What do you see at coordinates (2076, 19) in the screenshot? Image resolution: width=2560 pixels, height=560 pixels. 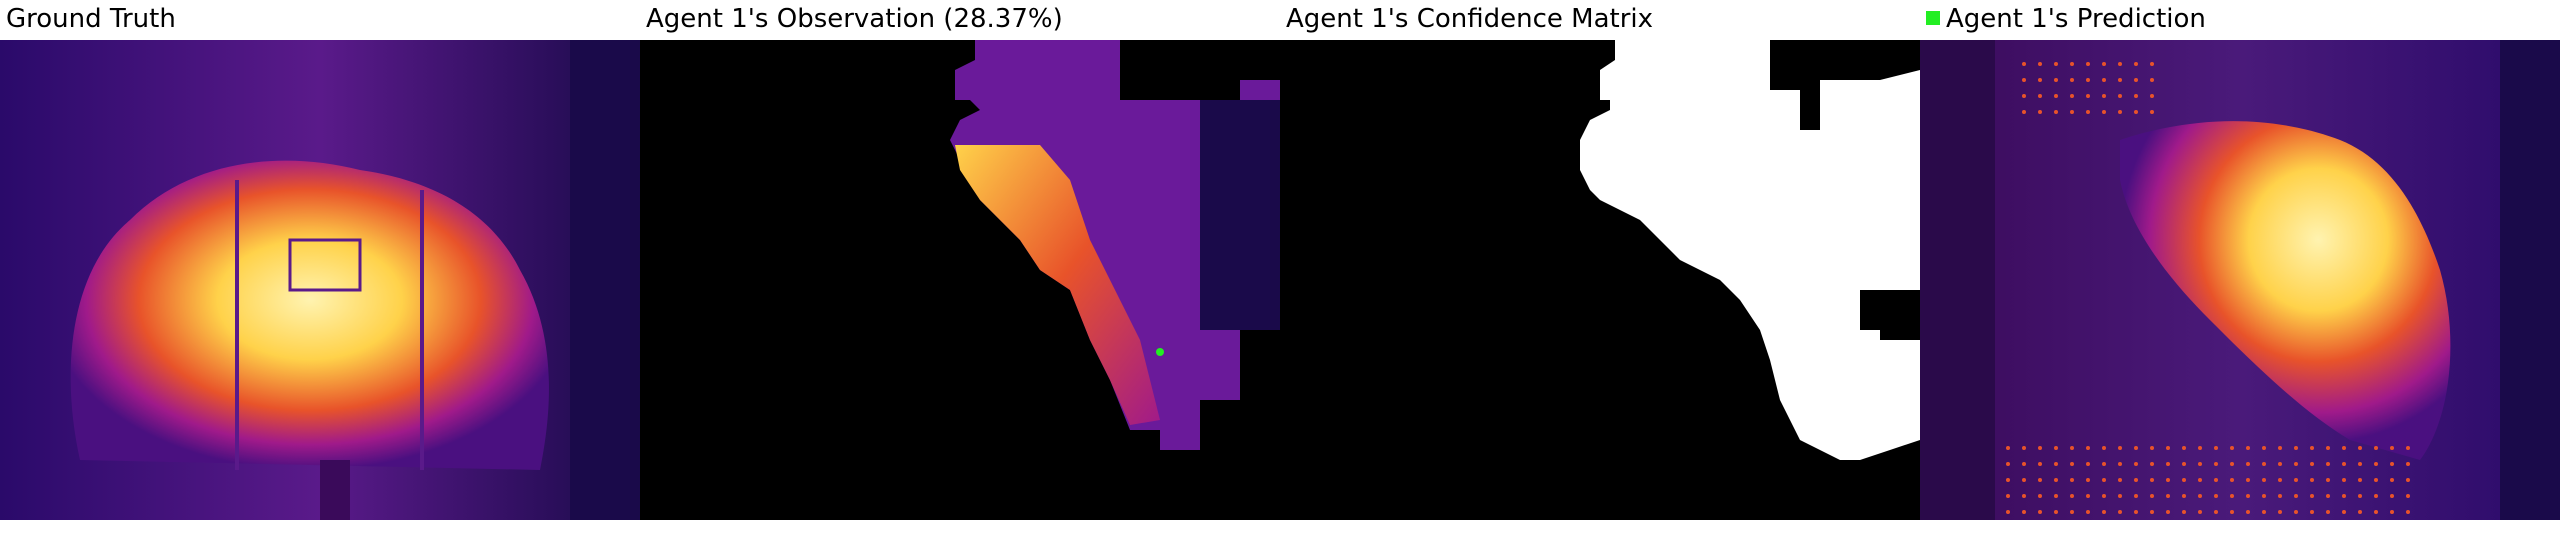 I see `title-agent-prediction-label: Agent 1's Prediction` at bounding box center [2076, 19].